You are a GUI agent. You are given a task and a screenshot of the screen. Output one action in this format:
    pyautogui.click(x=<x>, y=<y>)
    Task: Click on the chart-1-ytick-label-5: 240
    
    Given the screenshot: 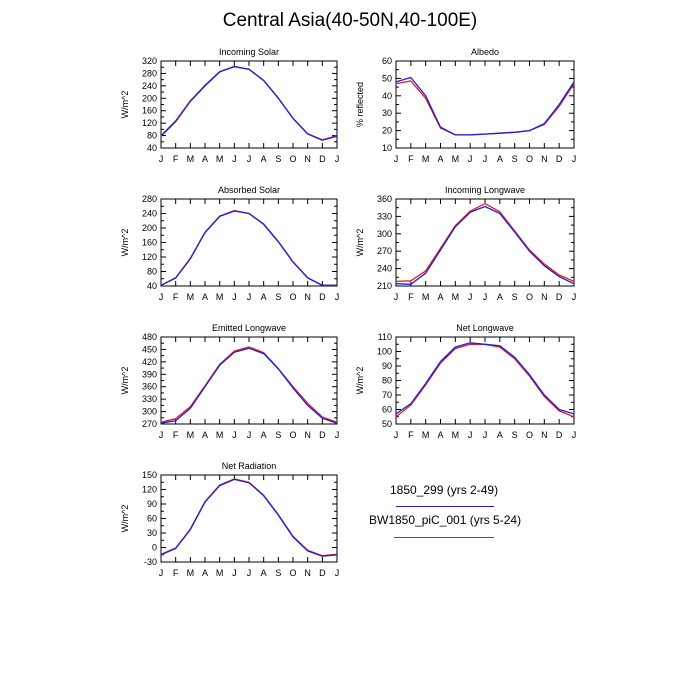 What is the action you would take?
    pyautogui.click(x=149, y=86)
    